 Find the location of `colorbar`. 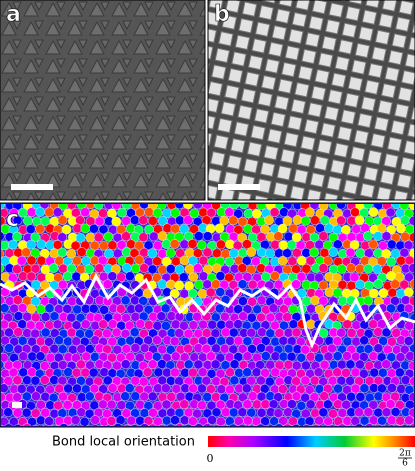

colorbar is located at coordinates (311, 441).